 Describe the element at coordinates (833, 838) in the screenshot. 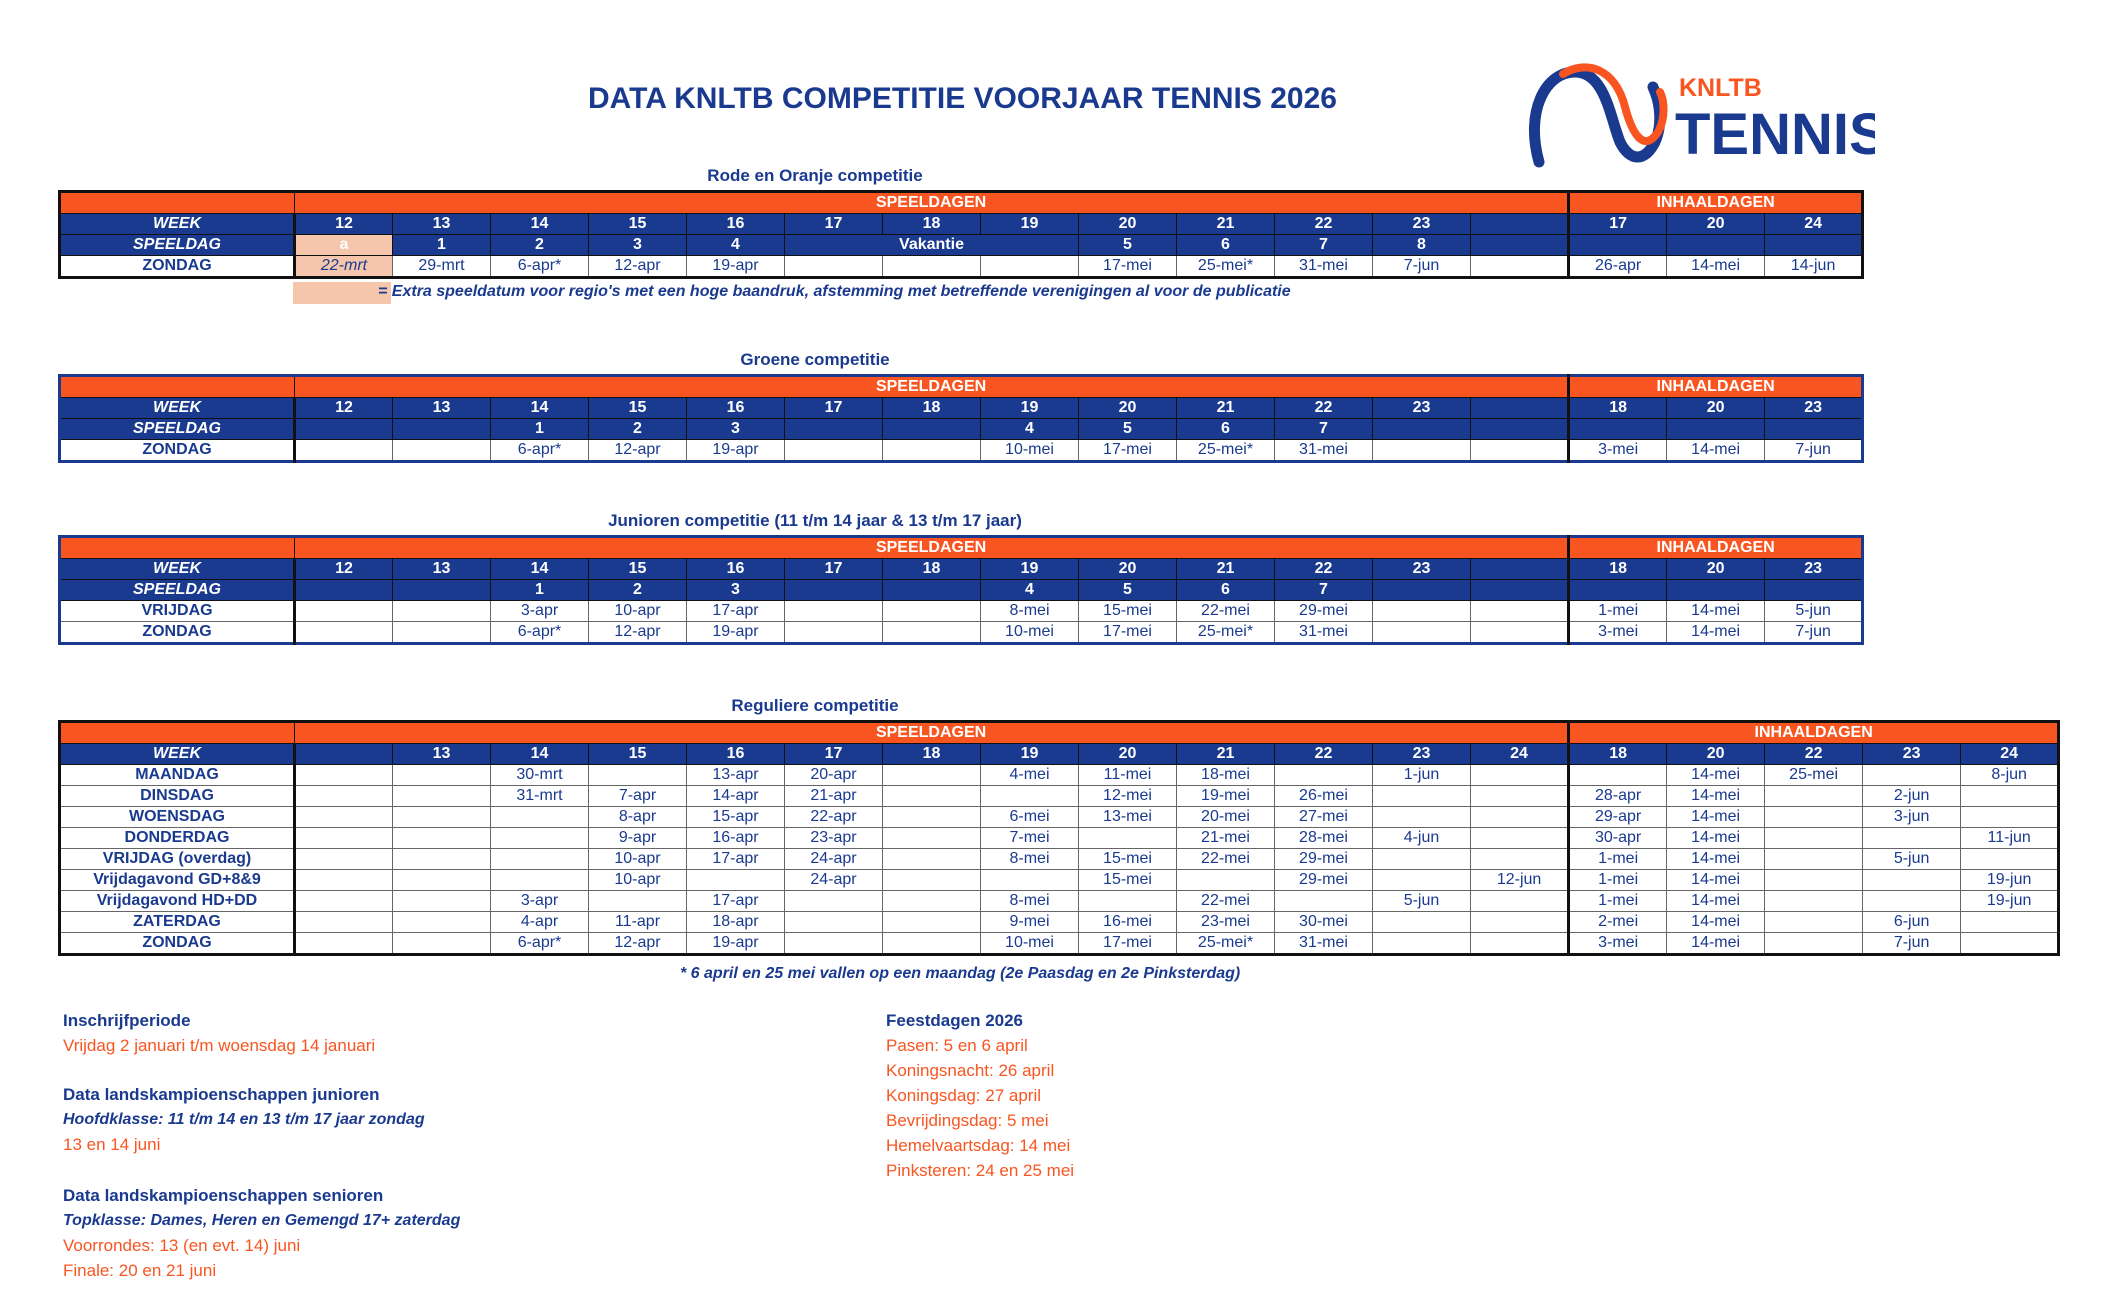

I see `date-cell: 23-apr` at that location.